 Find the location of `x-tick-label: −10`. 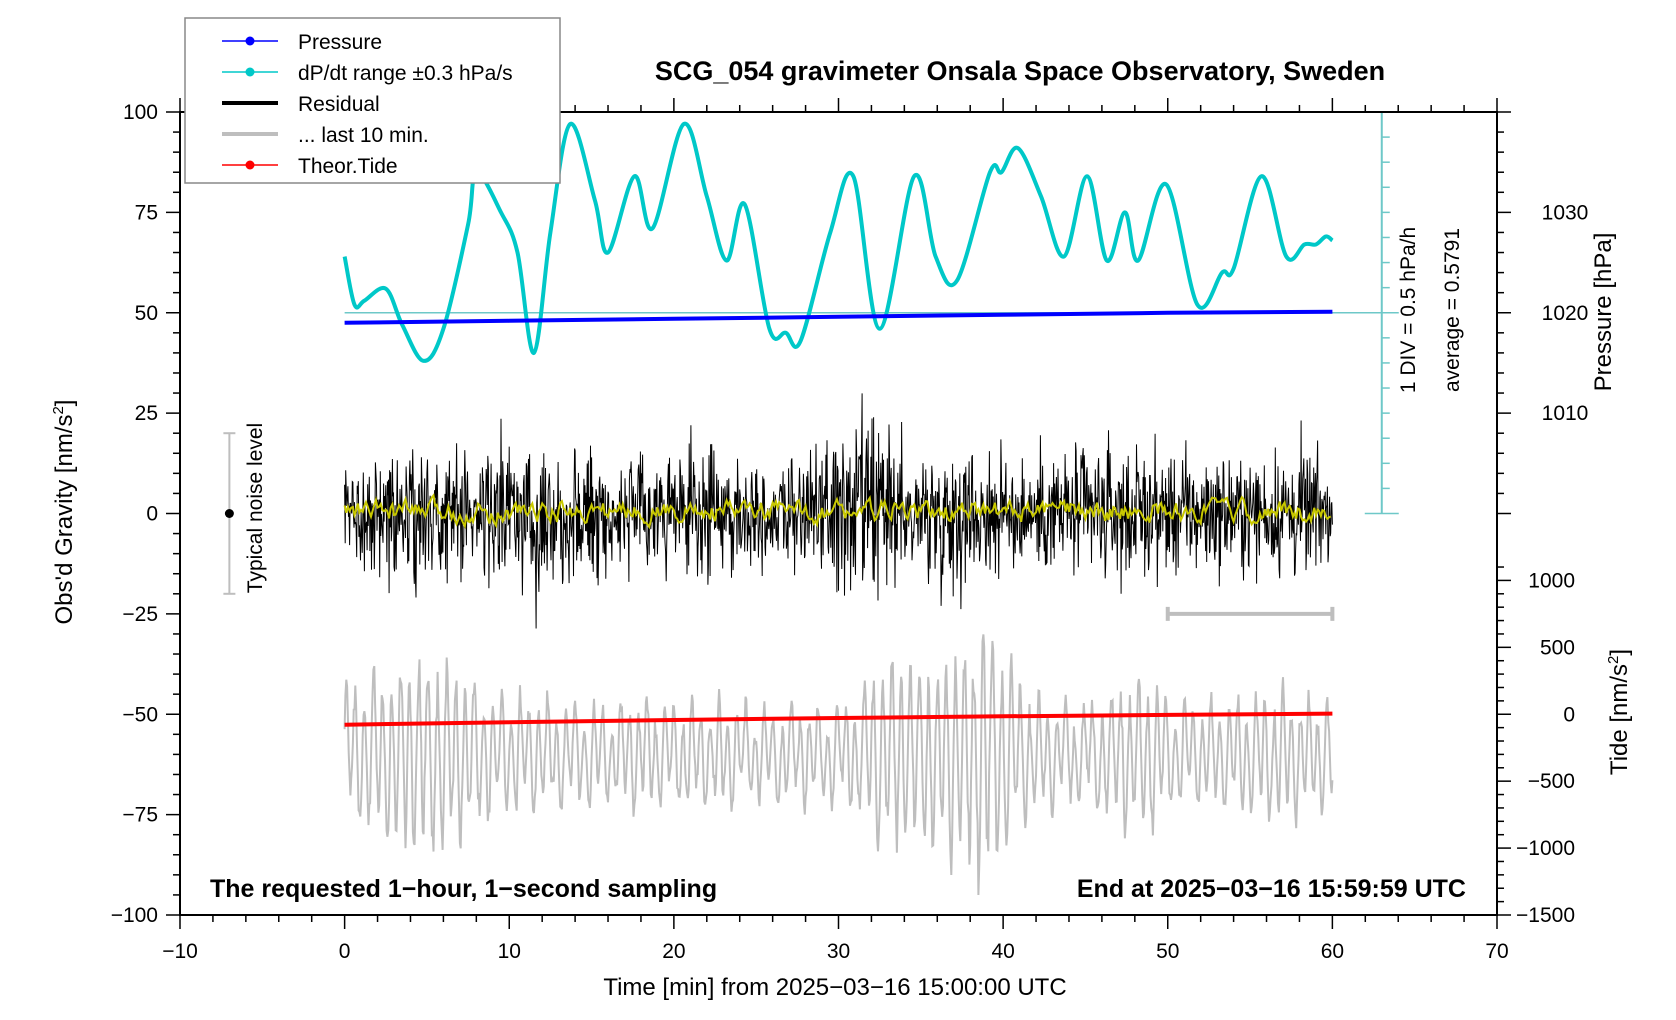

x-tick-label: −10 is located at coordinates (180, 951).